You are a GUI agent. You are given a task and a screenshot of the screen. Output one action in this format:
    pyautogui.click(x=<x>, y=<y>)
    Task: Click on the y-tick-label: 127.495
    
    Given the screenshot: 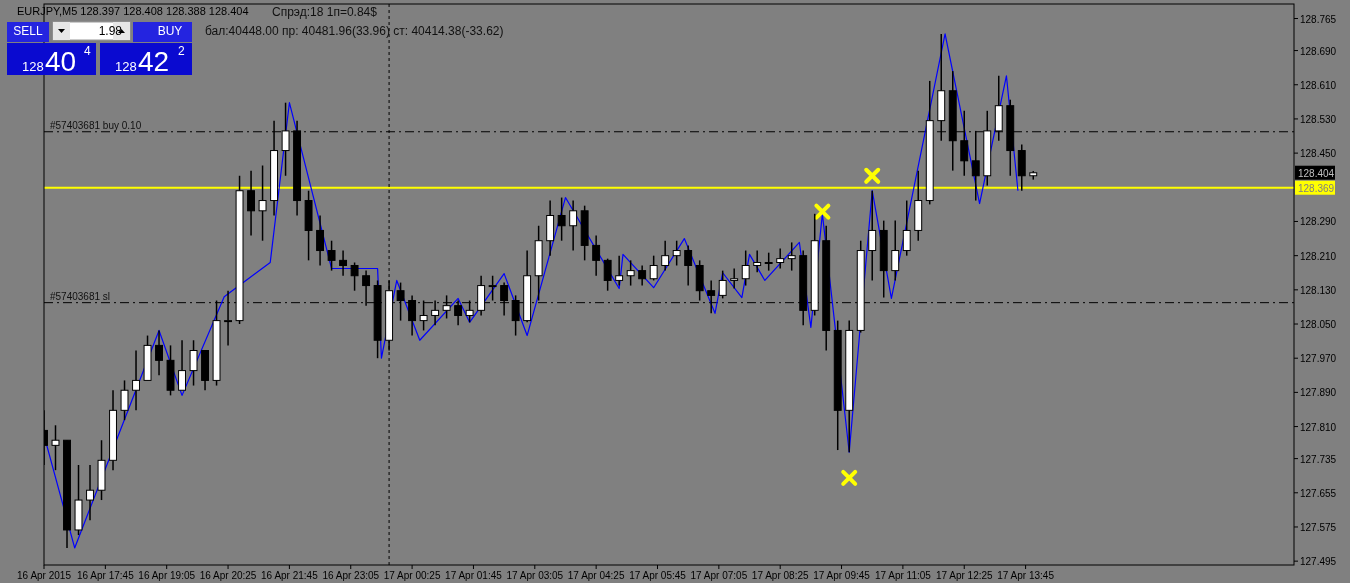 What is the action you would take?
    pyautogui.click(x=1318, y=562)
    